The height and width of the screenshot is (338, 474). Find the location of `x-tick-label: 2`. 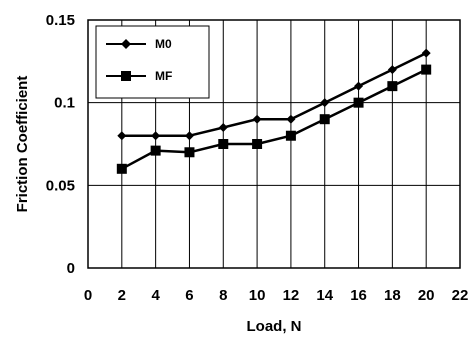

x-tick-label: 2 is located at coordinates (122, 295).